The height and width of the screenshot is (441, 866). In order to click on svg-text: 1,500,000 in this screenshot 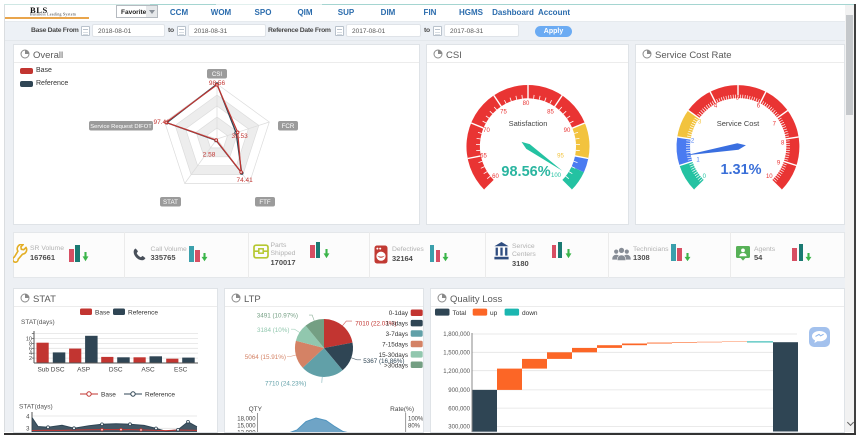, I will do `click(456, 354)`.